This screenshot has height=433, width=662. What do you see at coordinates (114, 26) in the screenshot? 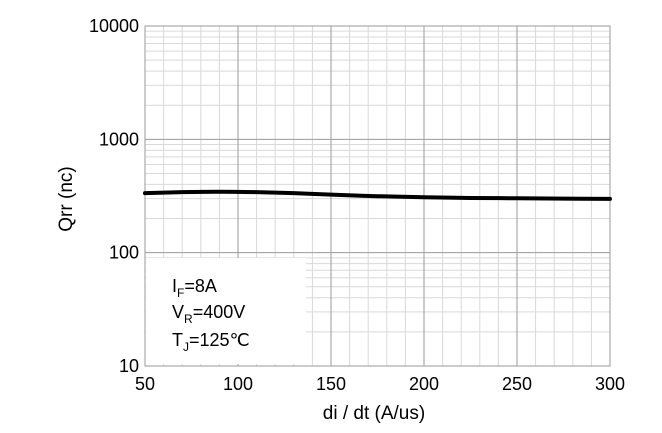
I see `y-tick-label: 10000` at bounding box center [114, 26].